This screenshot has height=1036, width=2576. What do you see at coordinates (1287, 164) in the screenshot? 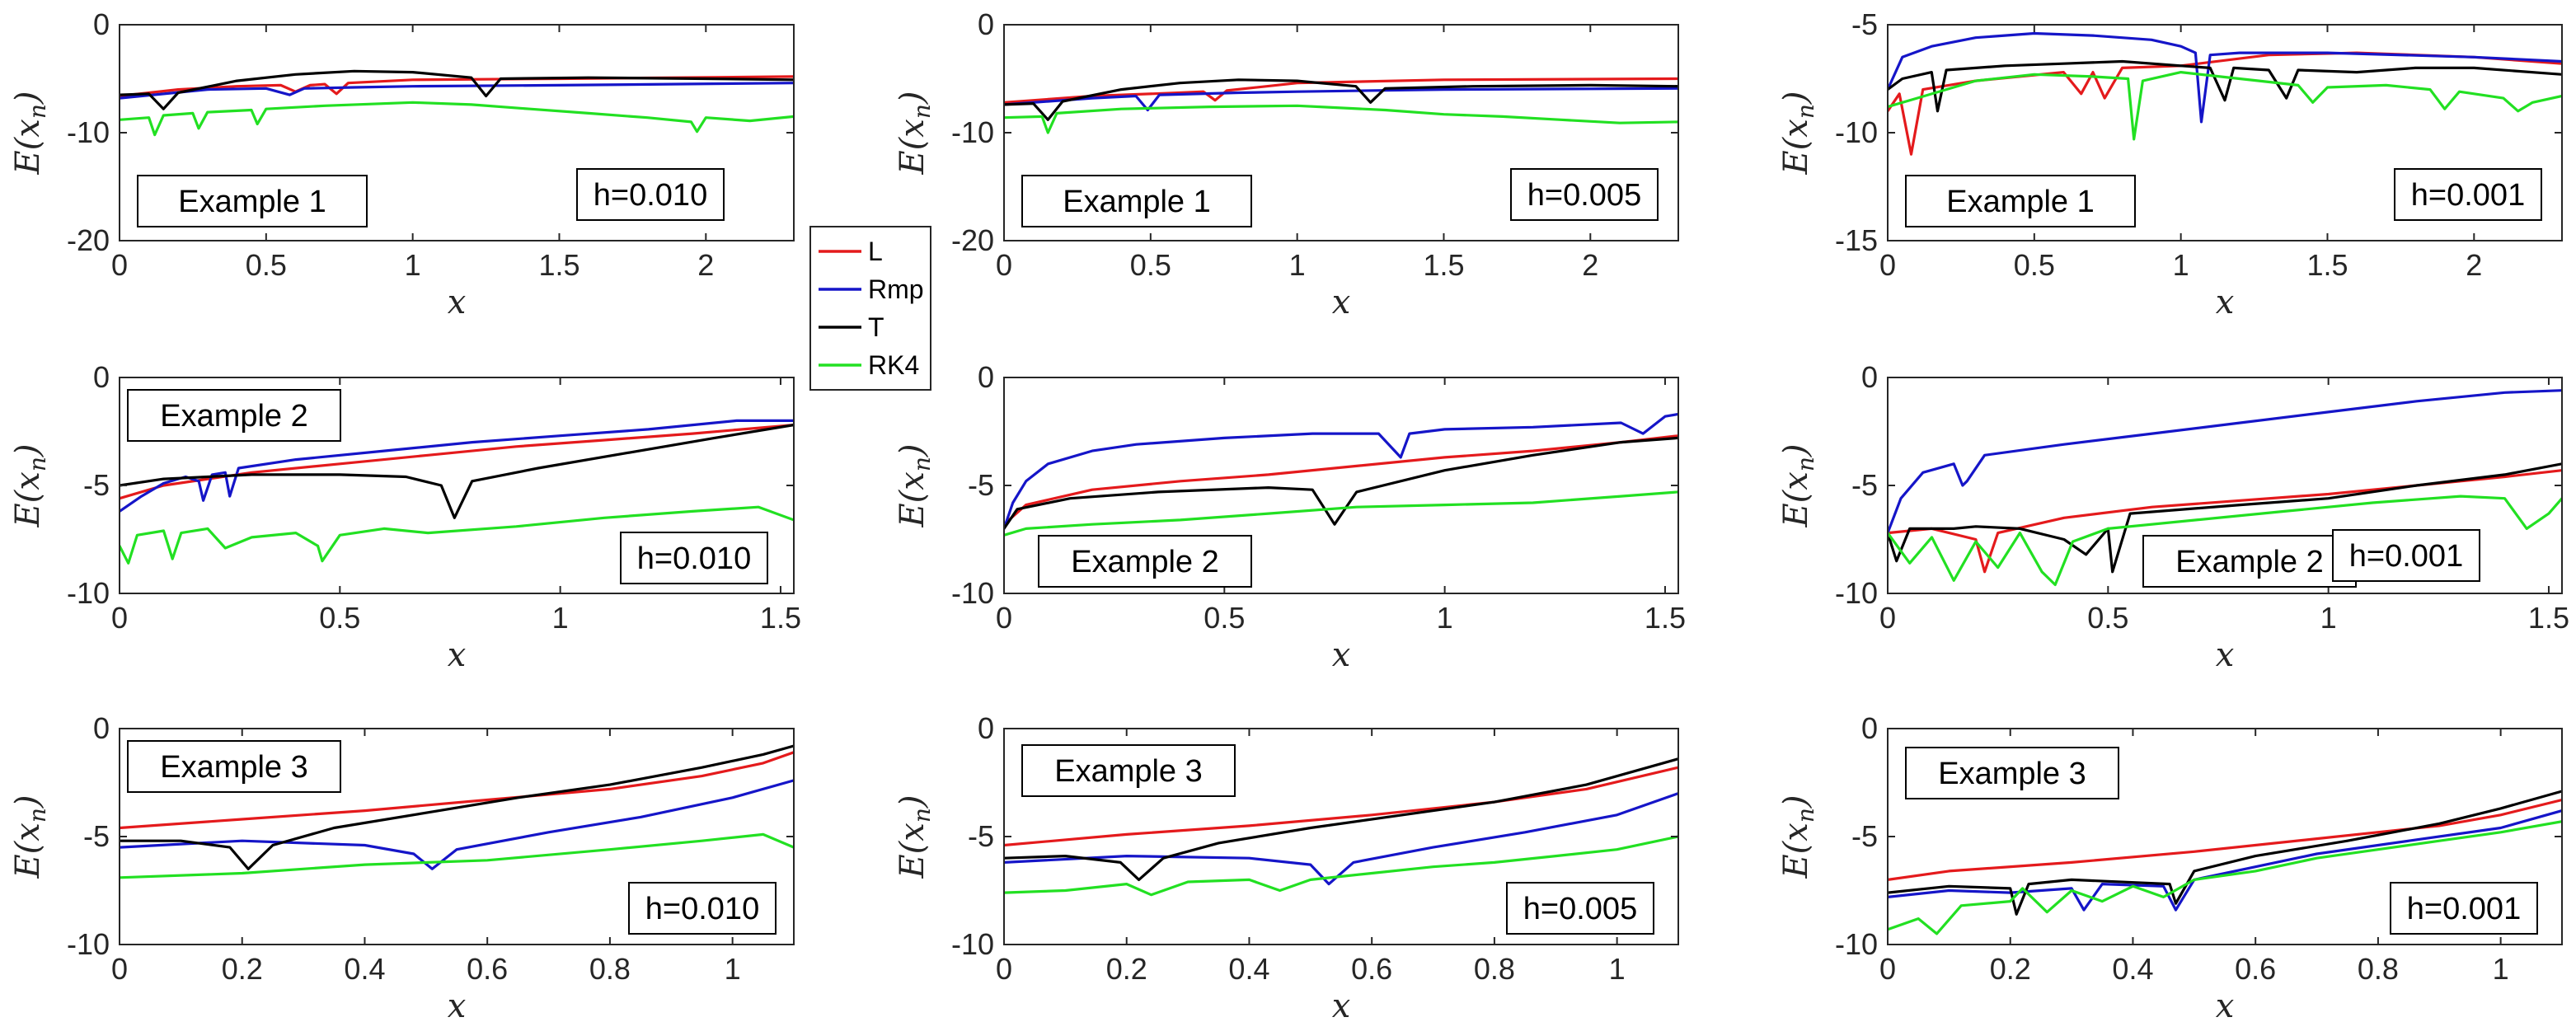
I see `panel-2: 0 0.5 1 1.5 2 0 -10 -20 x E(xn) Example 1 h=0.005` at bounding box center [1287, 164].